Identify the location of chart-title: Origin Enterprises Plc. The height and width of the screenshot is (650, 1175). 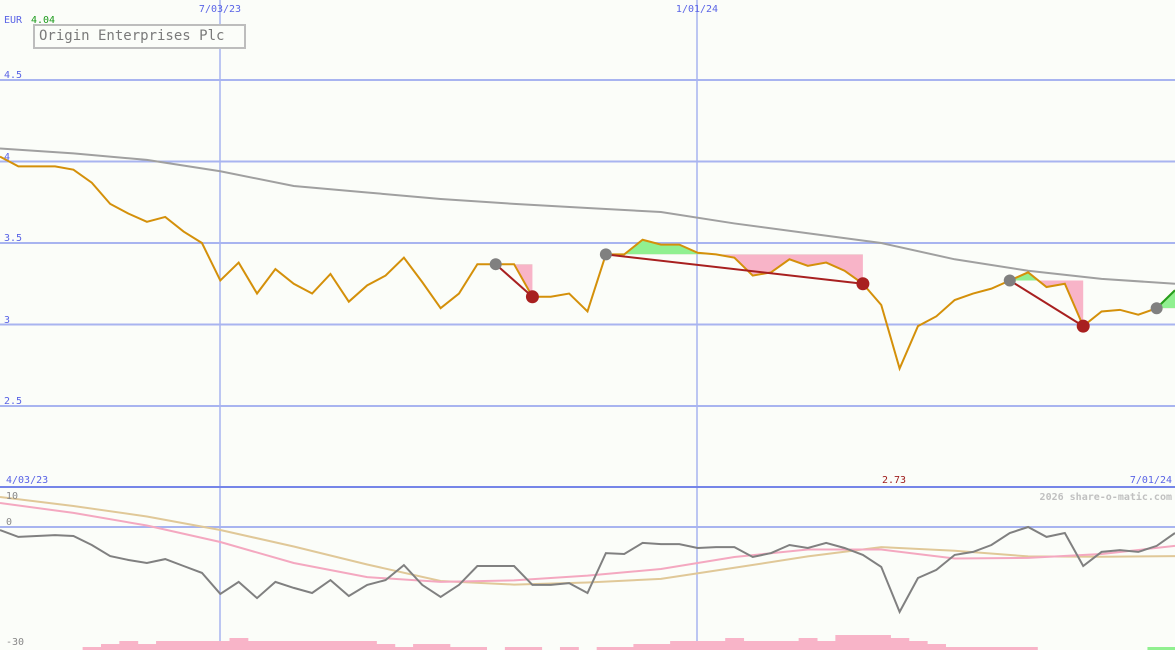
(139, 36).